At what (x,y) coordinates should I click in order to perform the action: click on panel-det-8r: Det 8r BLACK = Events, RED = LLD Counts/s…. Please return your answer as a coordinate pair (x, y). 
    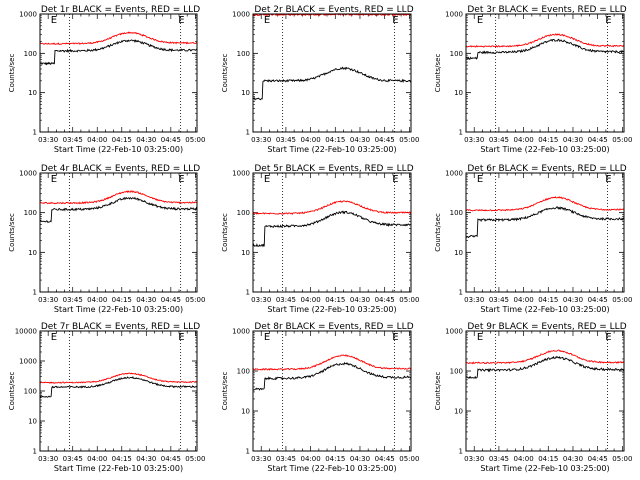
    Looking at the image, I should click on (320, 397).